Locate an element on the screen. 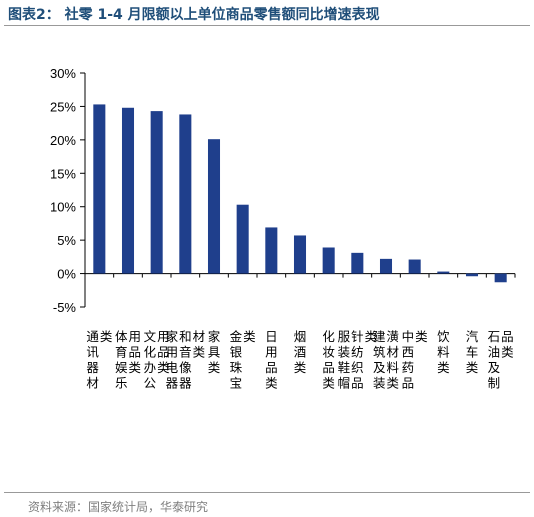 The image size is (534, 517). y-tick-label: -5% is located at coordinates (65, 307).